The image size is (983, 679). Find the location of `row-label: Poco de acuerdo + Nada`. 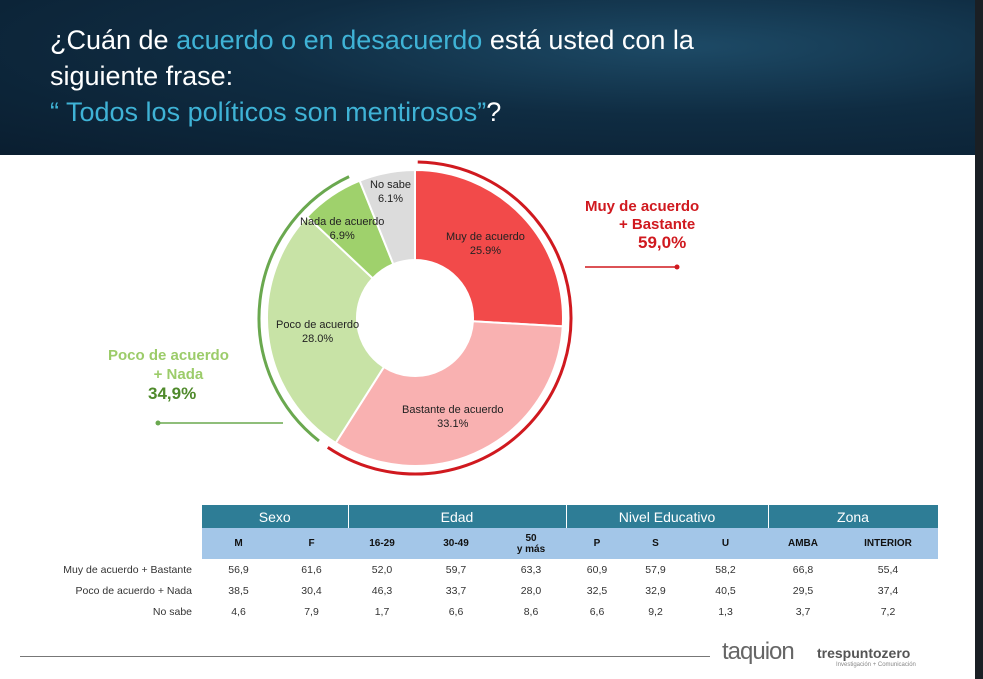

row-label: Poco de acuerdo + Nada is located at coordinates (133, 590).